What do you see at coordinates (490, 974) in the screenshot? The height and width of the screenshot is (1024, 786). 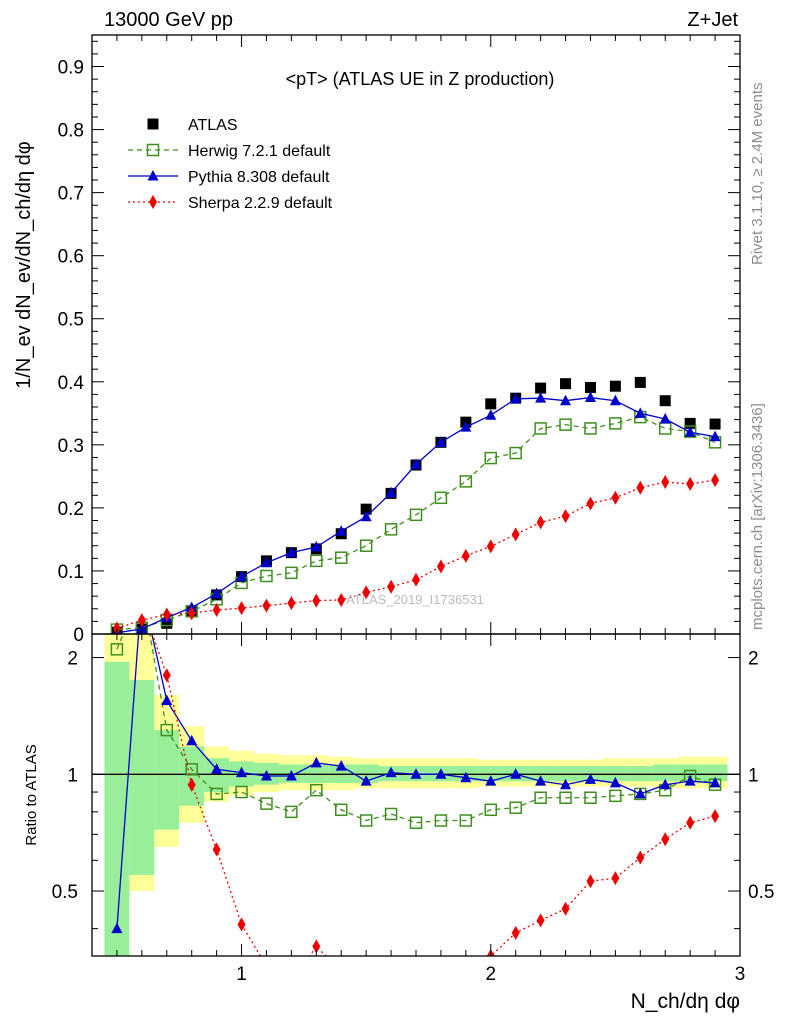 I see `x-tick-label: 2` at bounding box center [490, 974].